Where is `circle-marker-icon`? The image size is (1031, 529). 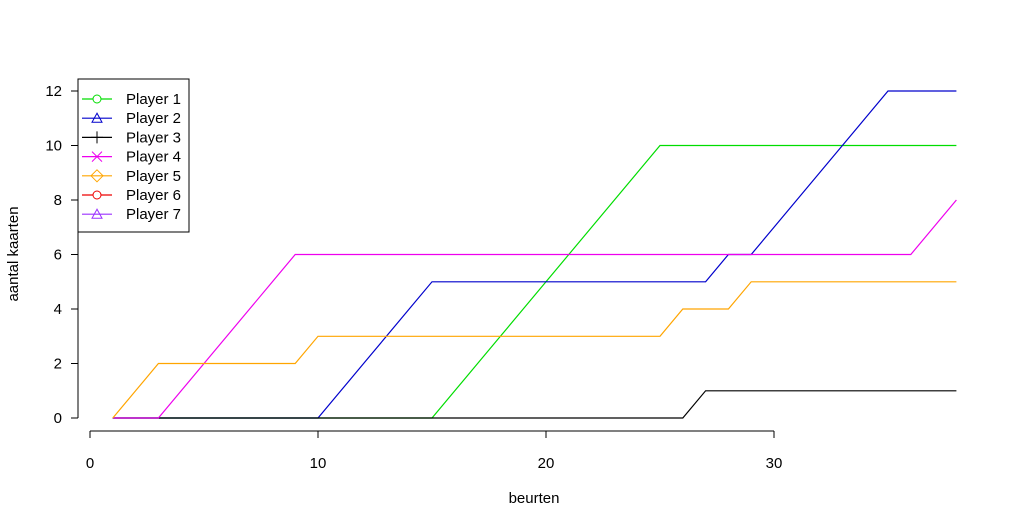 circle-marker-icon is located at coordinates (97, 99).